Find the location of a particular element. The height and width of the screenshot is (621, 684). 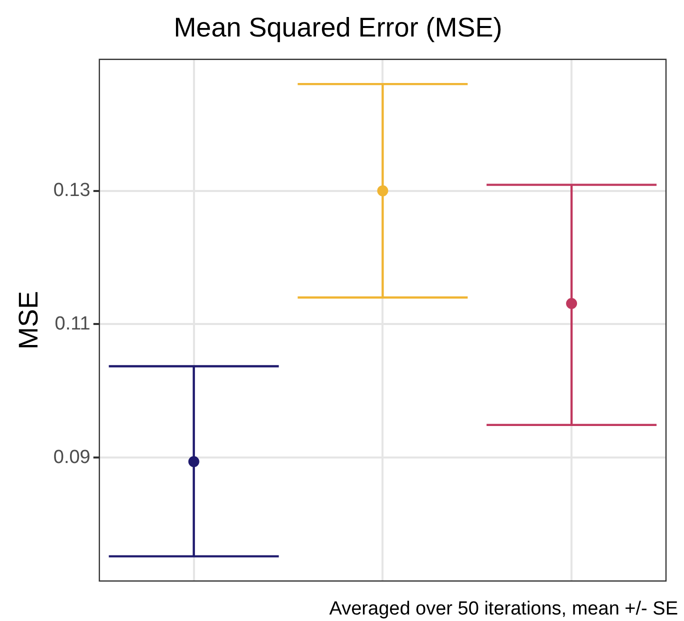

y-tick-label: 0.13 is located at coordinates (71, 191).